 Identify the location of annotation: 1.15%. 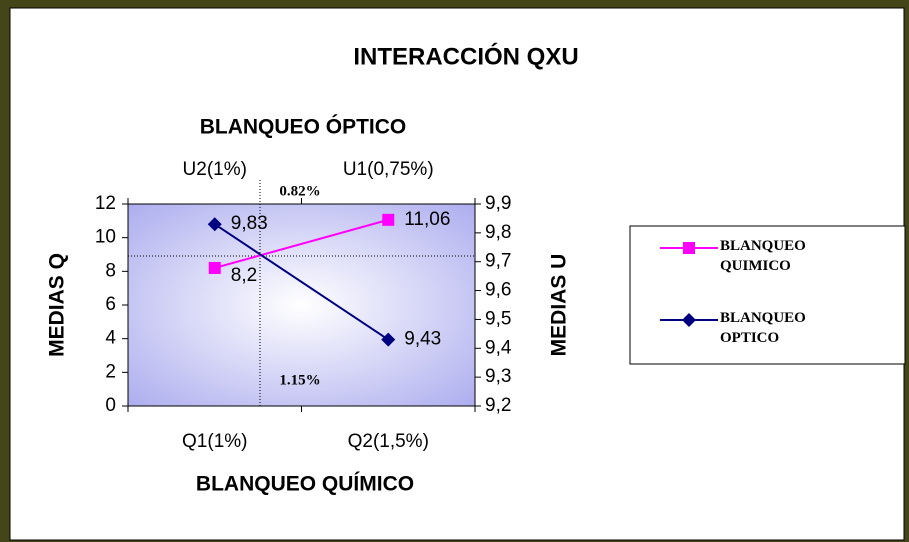
(299, 380).